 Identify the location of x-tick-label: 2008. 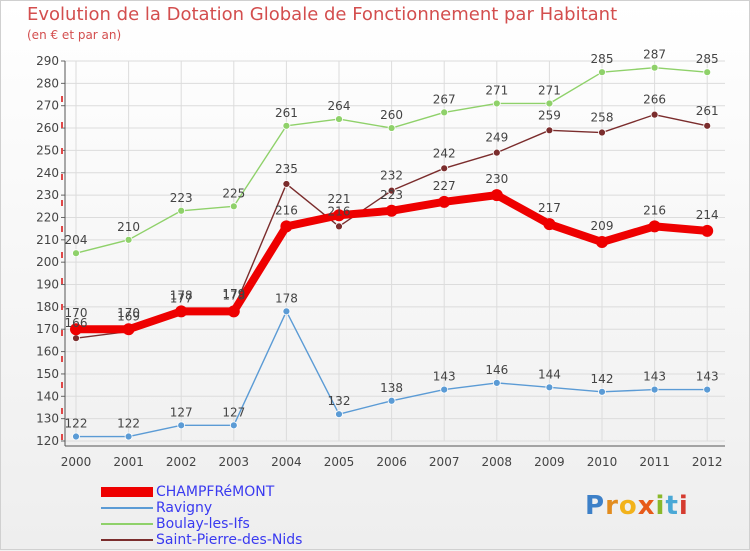
(497, 462).